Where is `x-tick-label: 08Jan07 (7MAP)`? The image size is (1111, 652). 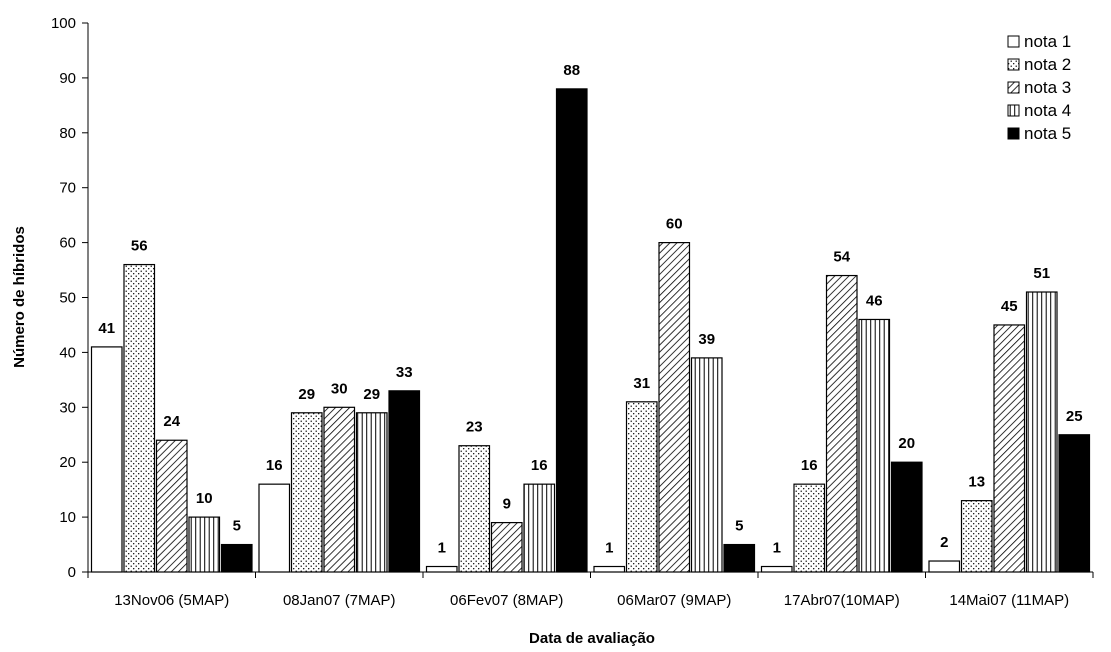
x-tick-label: 08Jan07 (7MAP) is located at coordinates (339, 600).